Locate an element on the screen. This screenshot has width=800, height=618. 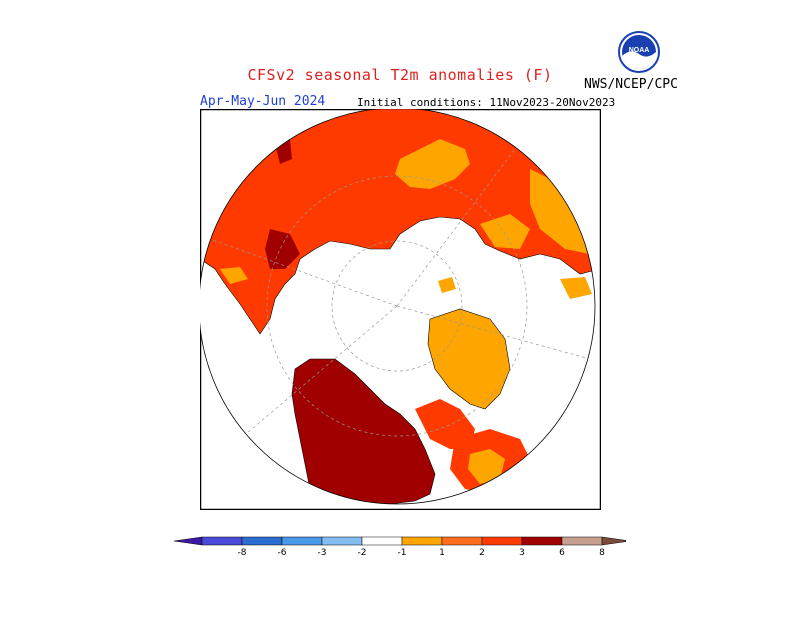
svalbard-orange-patch is located at coordinates (447, 285).